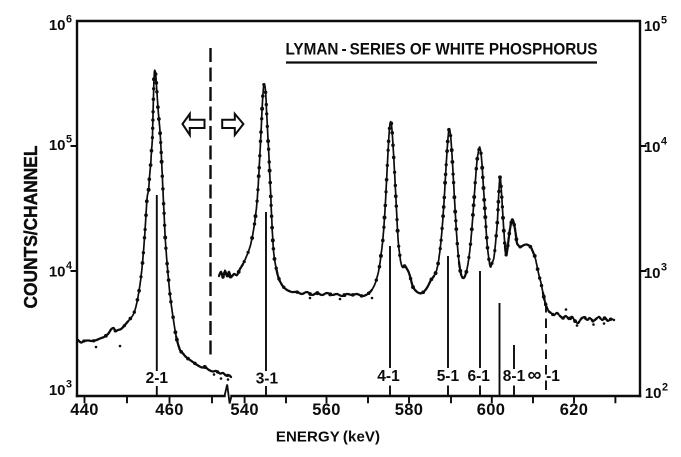 The image size is (681, 457). What do you see at coordinates (244, 410) in the screenshot?
I see `svg-text: 540` at bounding box center [244, 410].